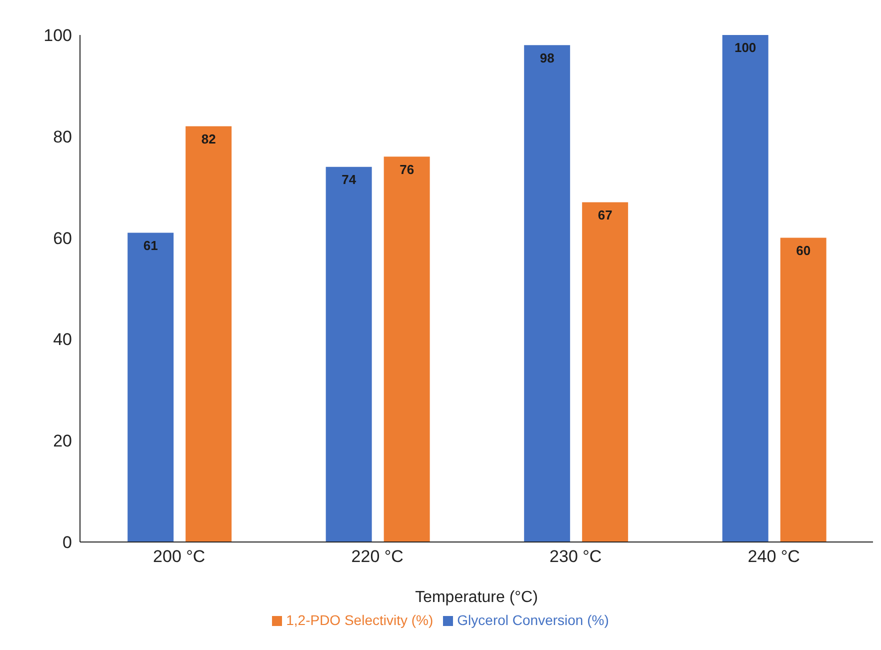  What do you see at coordinates (605, 215) in the screenshot?
I see `data-label: 67` at bounding box center [605, 215].